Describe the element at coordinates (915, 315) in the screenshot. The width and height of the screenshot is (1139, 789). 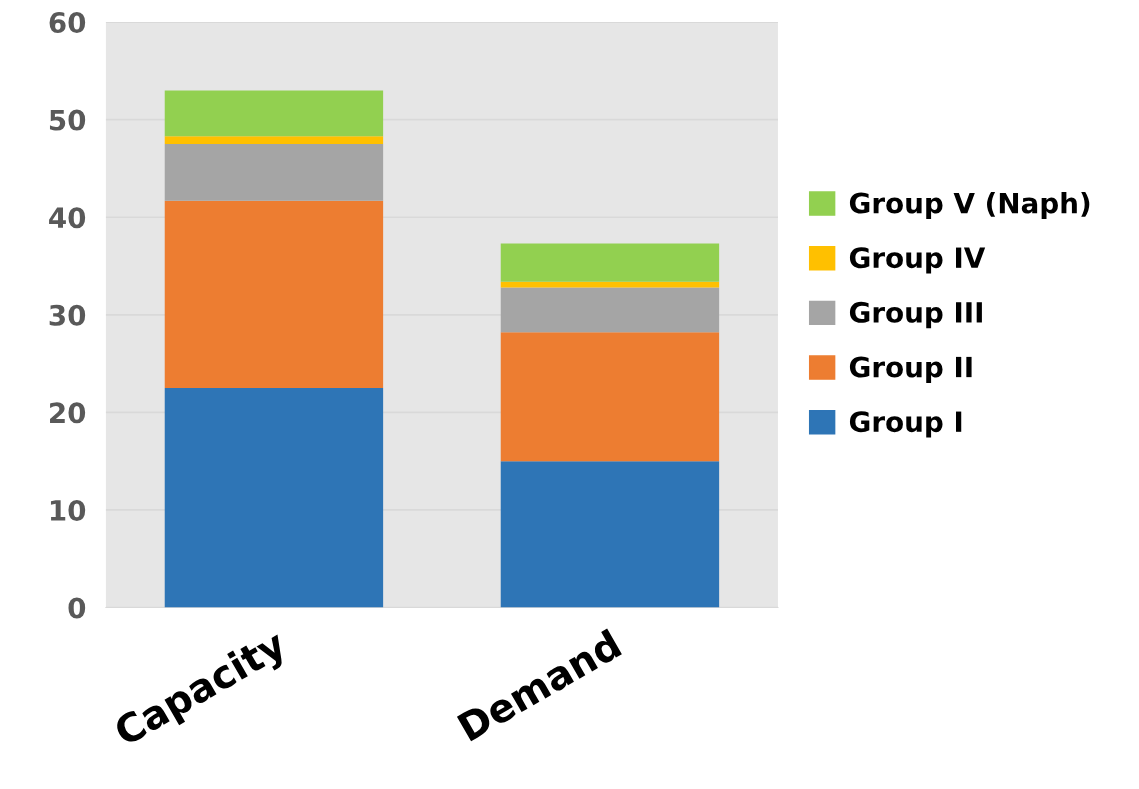
I see `legend-label: Group III` at that location.